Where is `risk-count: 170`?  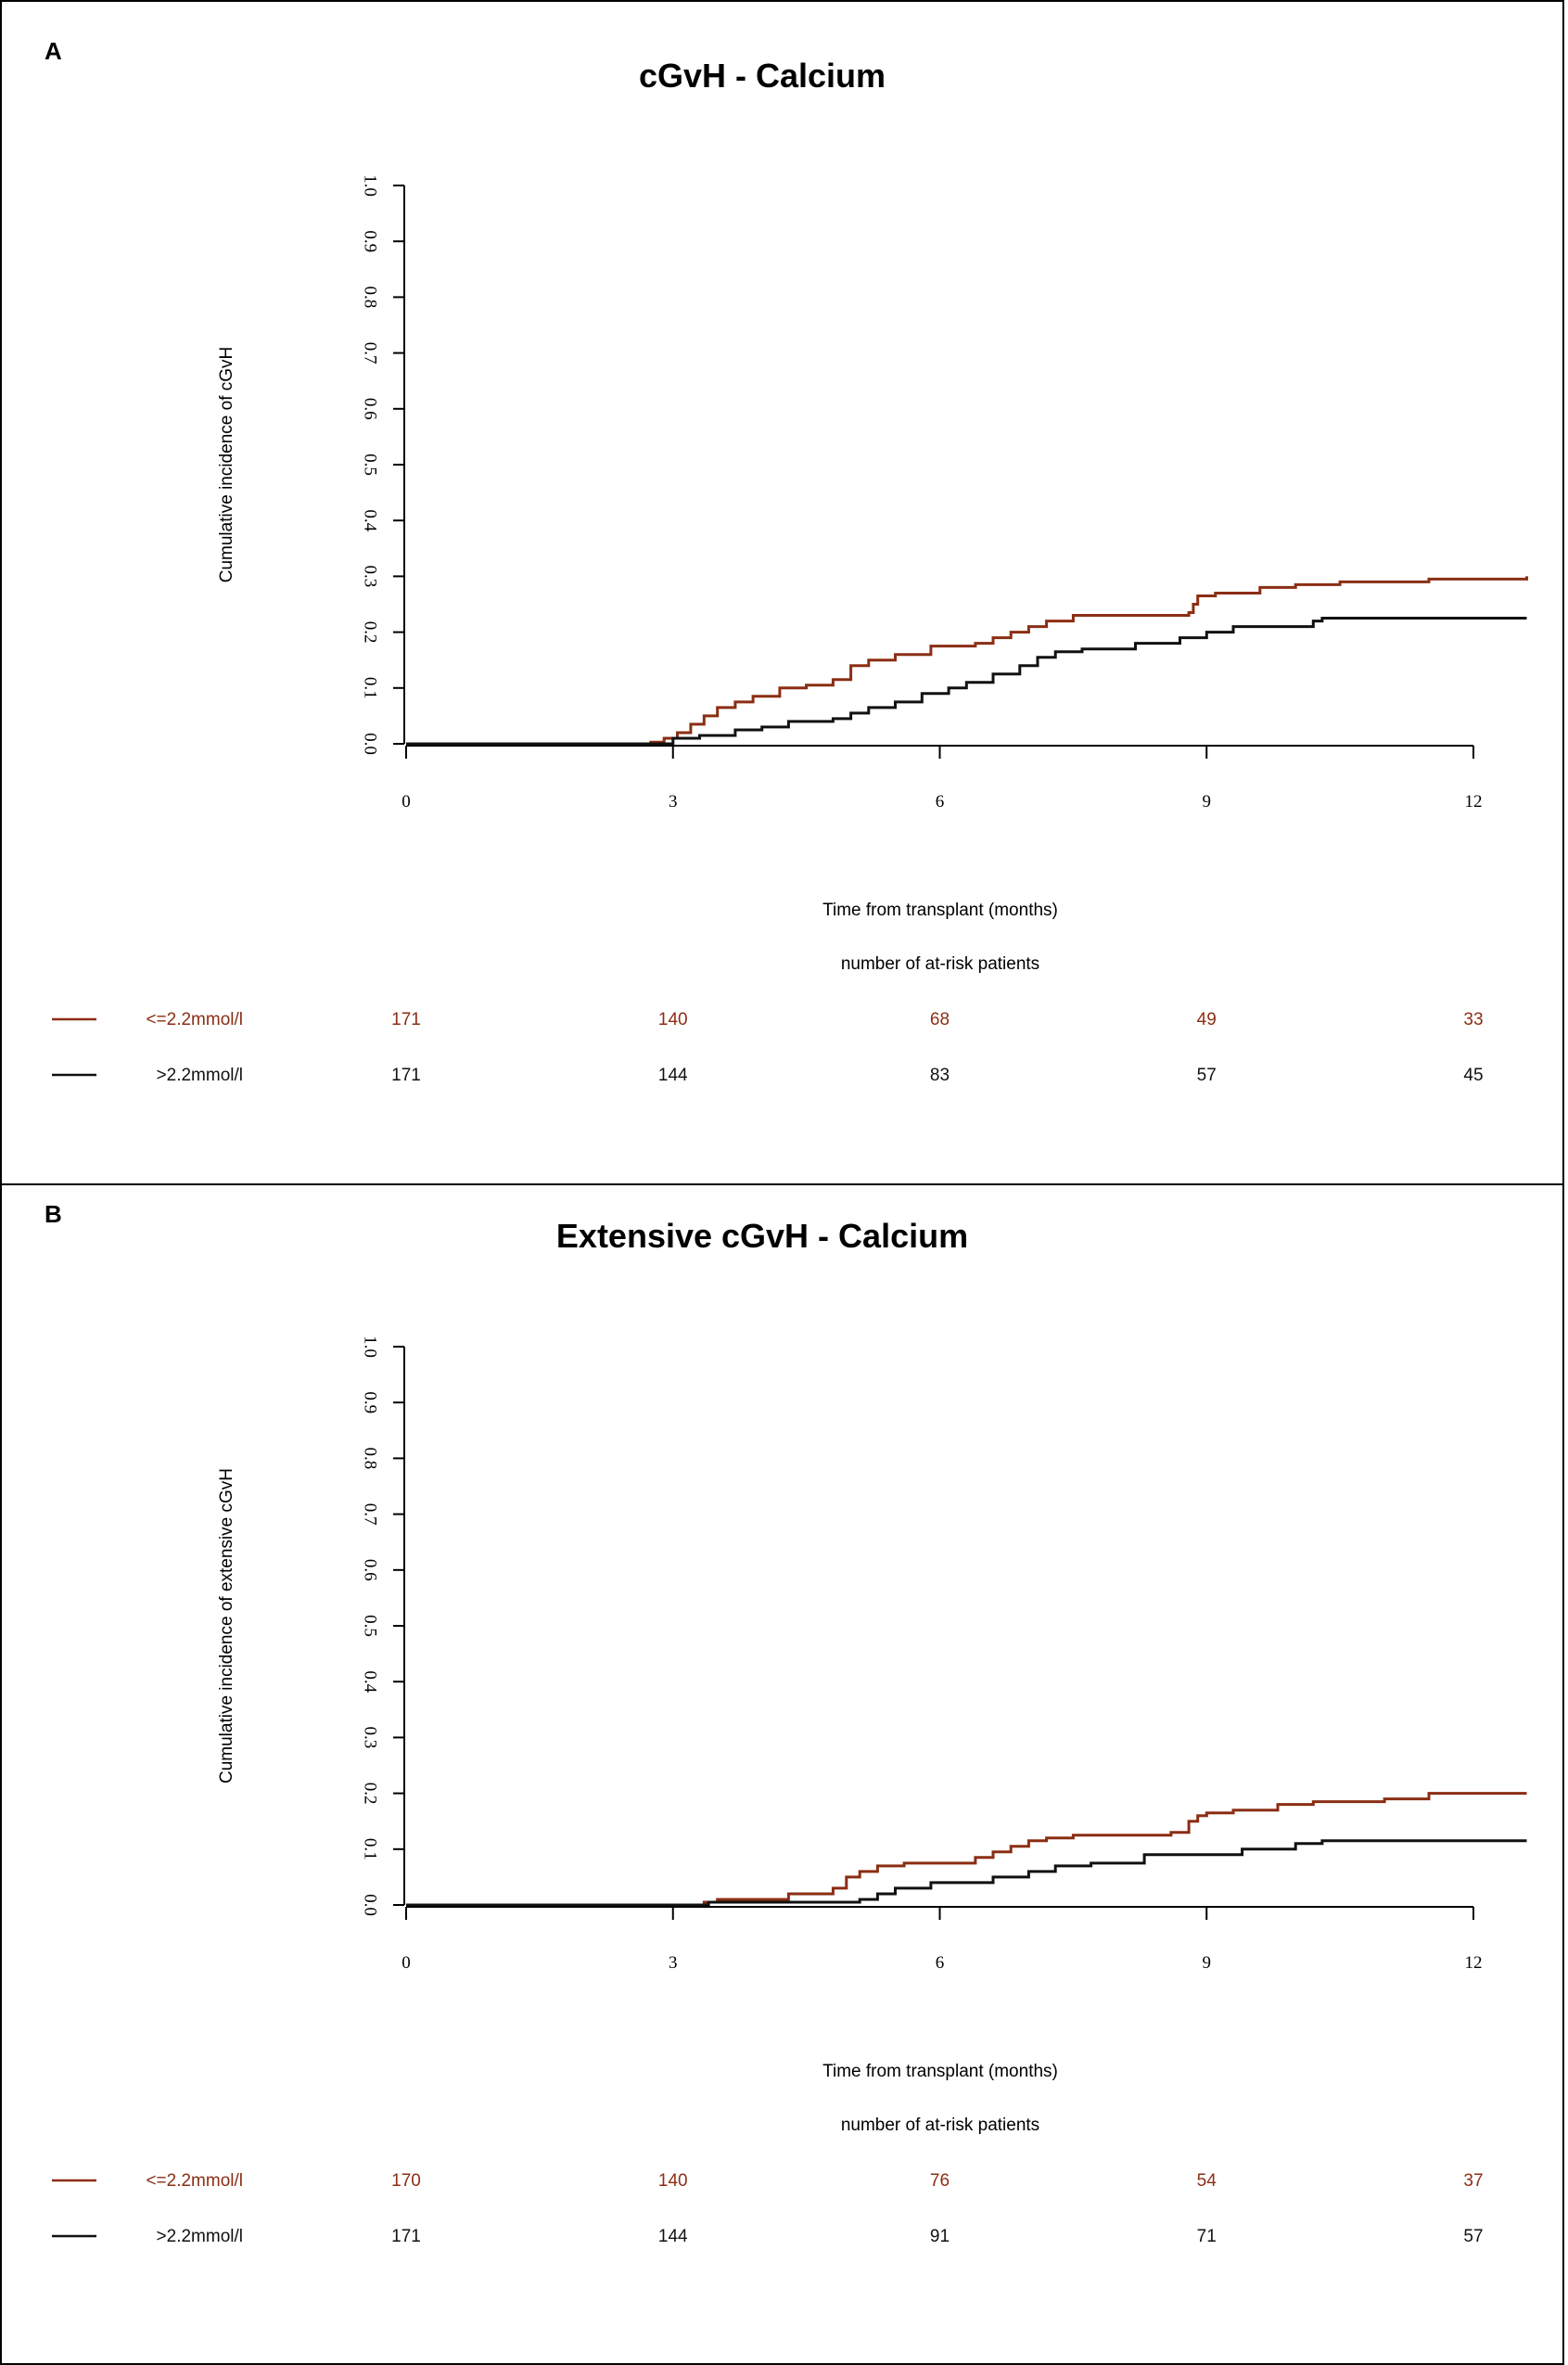 risk-count: 170 is located at coordinates (406, 2181).